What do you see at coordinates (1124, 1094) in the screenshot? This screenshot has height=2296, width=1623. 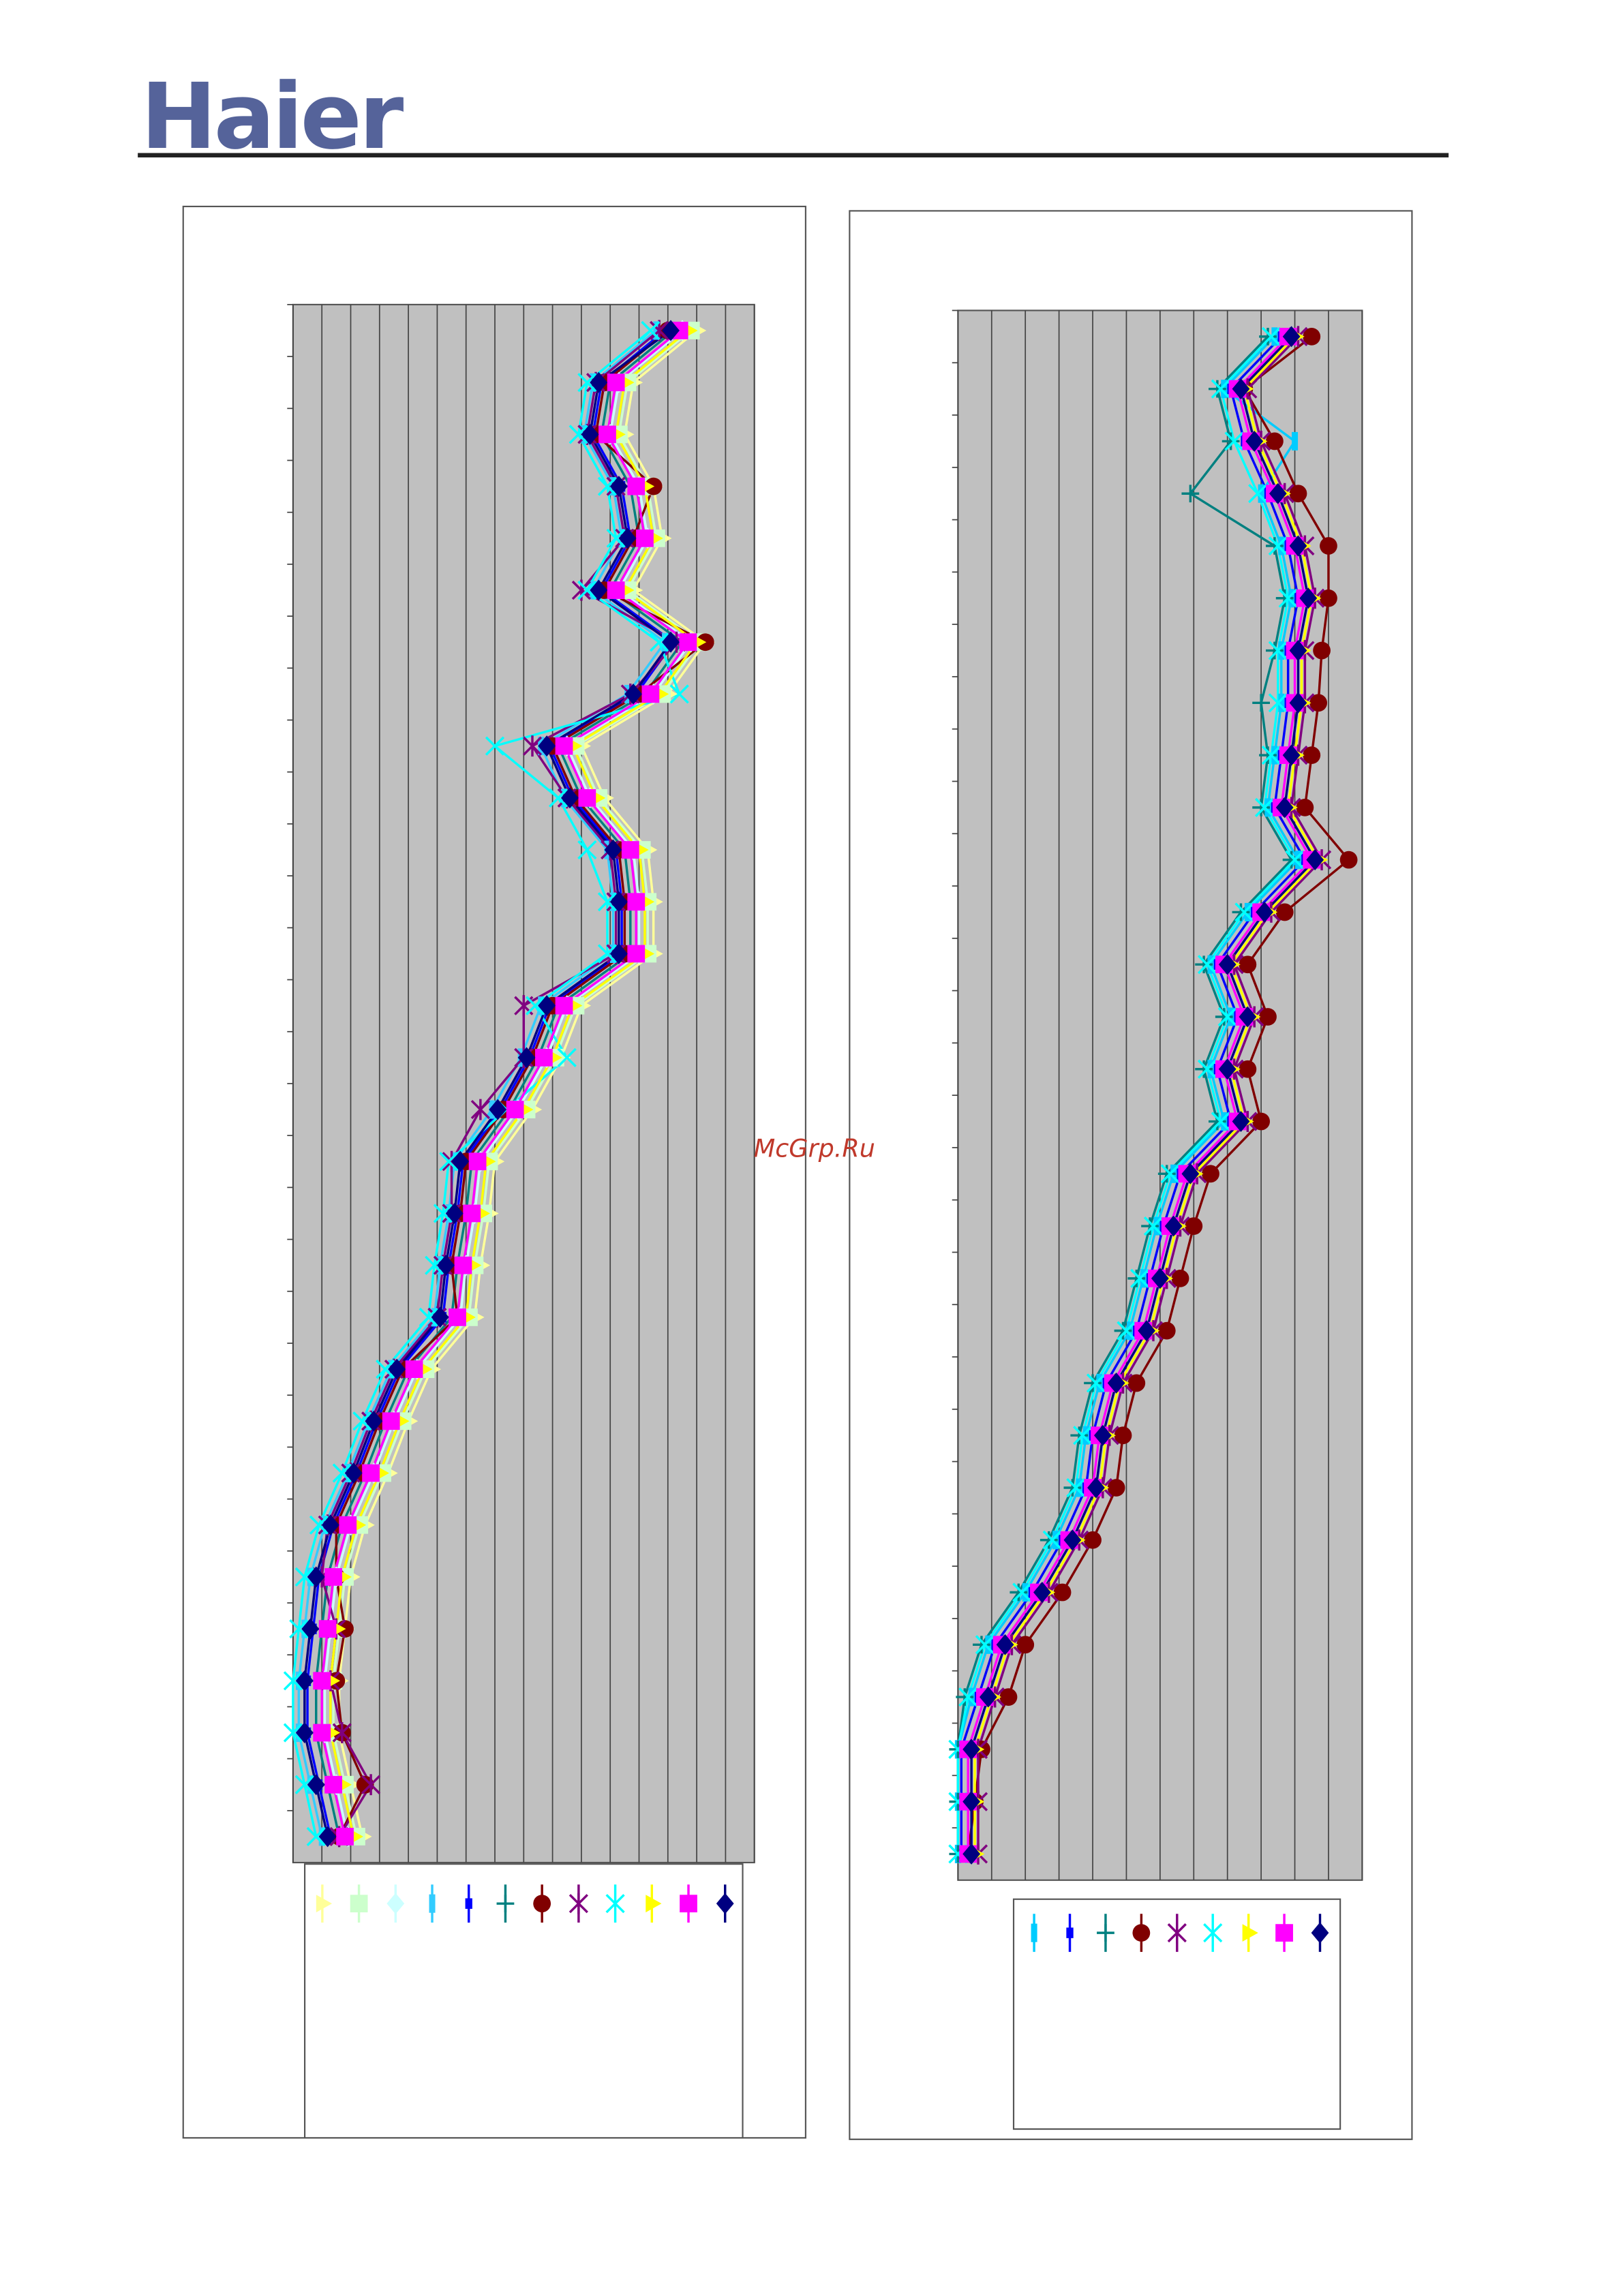 I see `series-line` at bounding box center [1124, 1094].